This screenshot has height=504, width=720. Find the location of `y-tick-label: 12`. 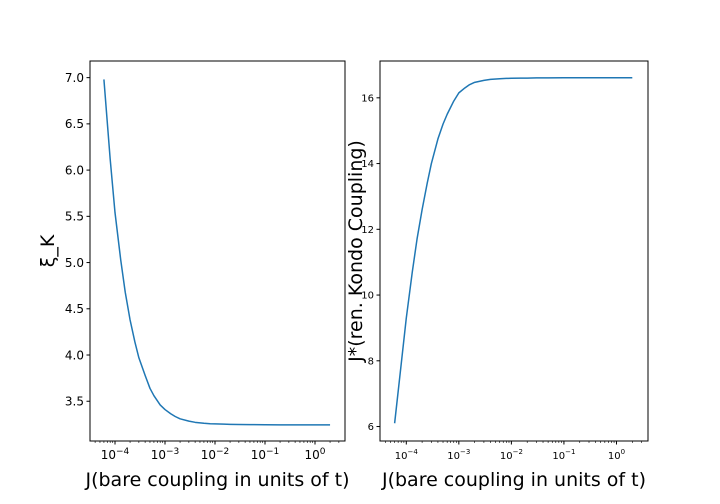

y-tick-label: 12 is located at coordinates (367, 230).